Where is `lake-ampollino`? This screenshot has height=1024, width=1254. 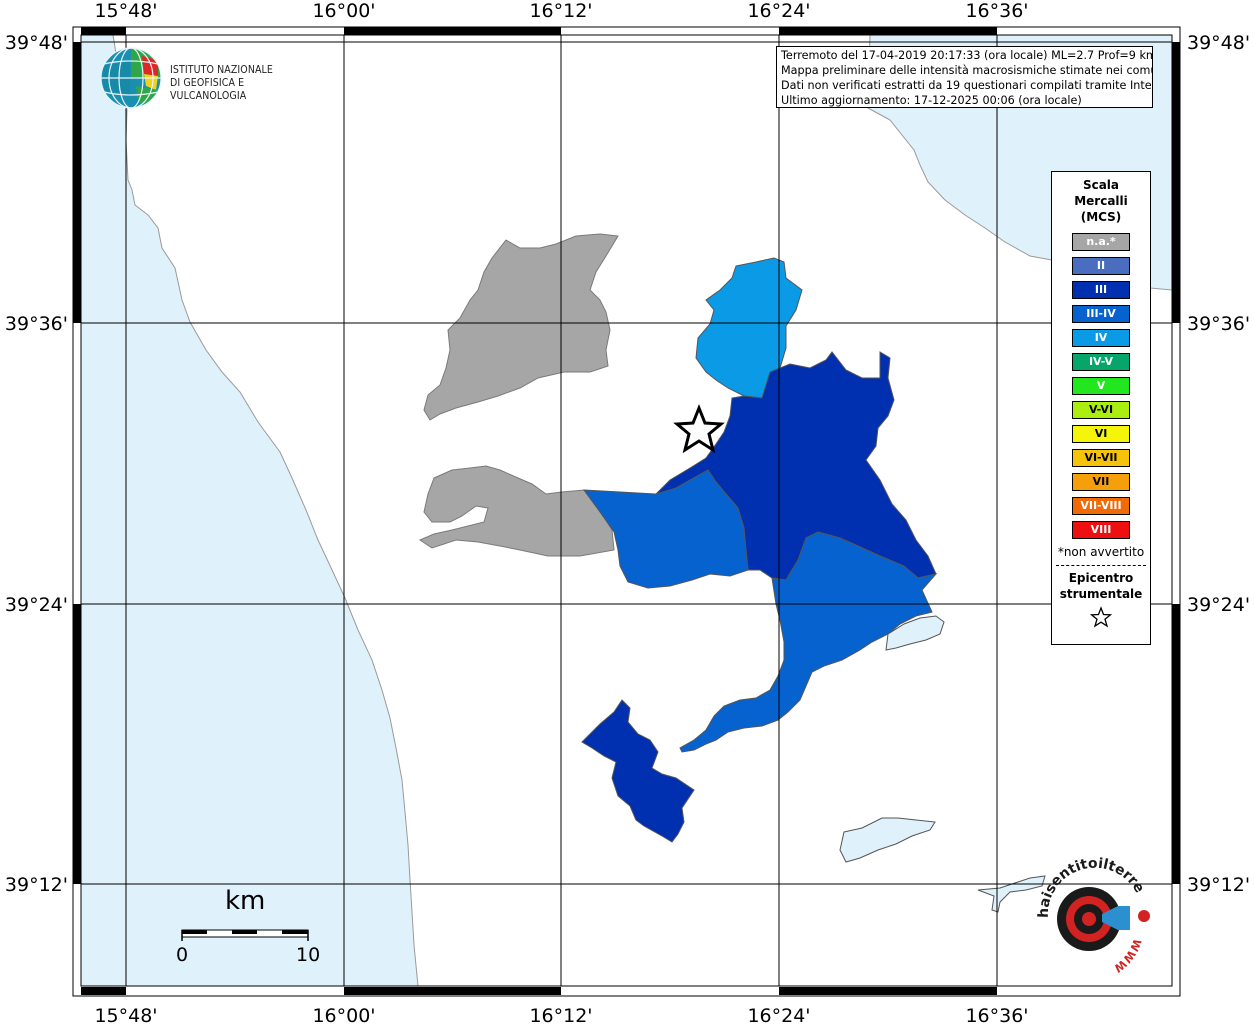 lake-ampollino is located at coordinates (887, 840).